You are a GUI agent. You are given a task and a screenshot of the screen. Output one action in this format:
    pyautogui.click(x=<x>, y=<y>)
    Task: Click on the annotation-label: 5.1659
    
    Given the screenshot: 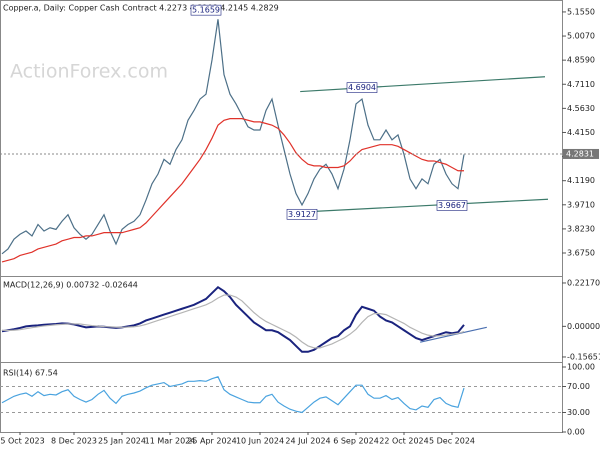 What is the action you would take?
    pyautogui.click(x=206, y=10)
    